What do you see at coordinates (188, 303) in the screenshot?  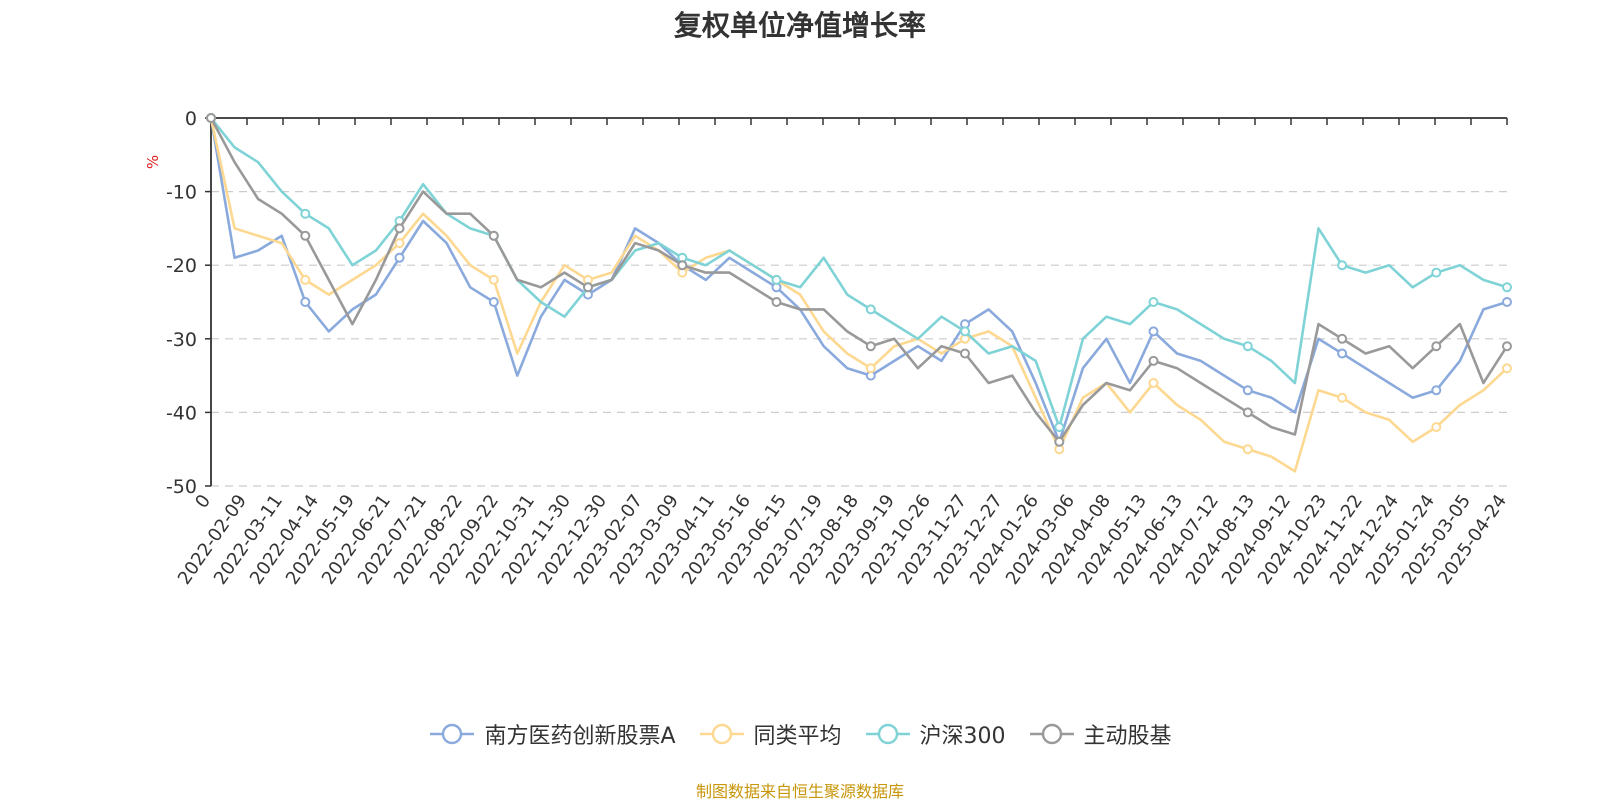 I see `y-axis-ticks: 0 -10 -20 -30 -40 -50` at bounding box center [188, 303].